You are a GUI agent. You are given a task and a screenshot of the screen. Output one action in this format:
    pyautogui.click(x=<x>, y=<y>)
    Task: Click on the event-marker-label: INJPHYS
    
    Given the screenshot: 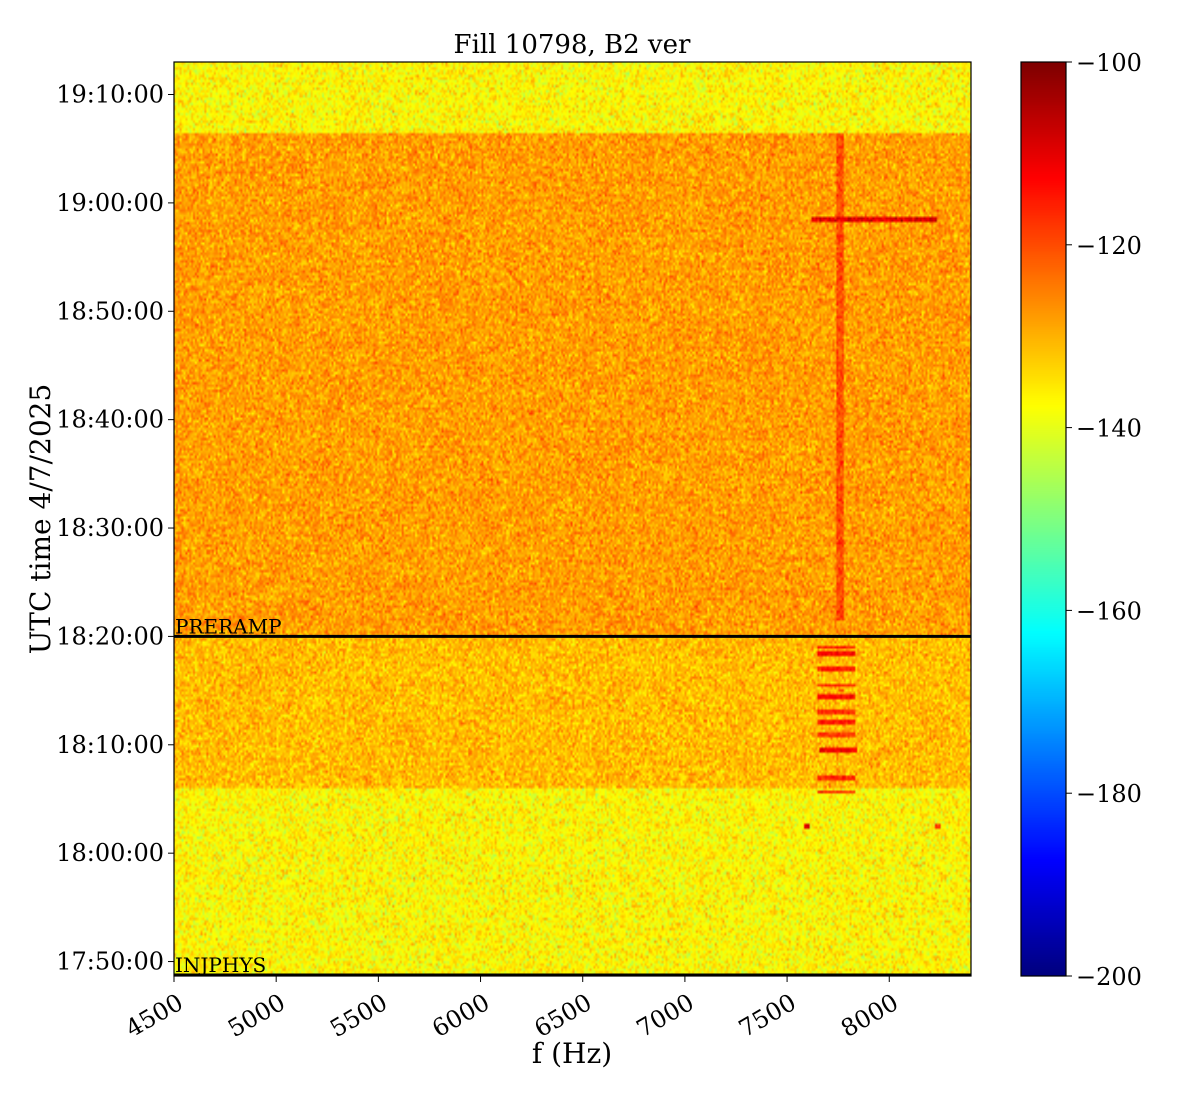 What is the action you would take?
    pyautogui.click(x=220, y=965)
    